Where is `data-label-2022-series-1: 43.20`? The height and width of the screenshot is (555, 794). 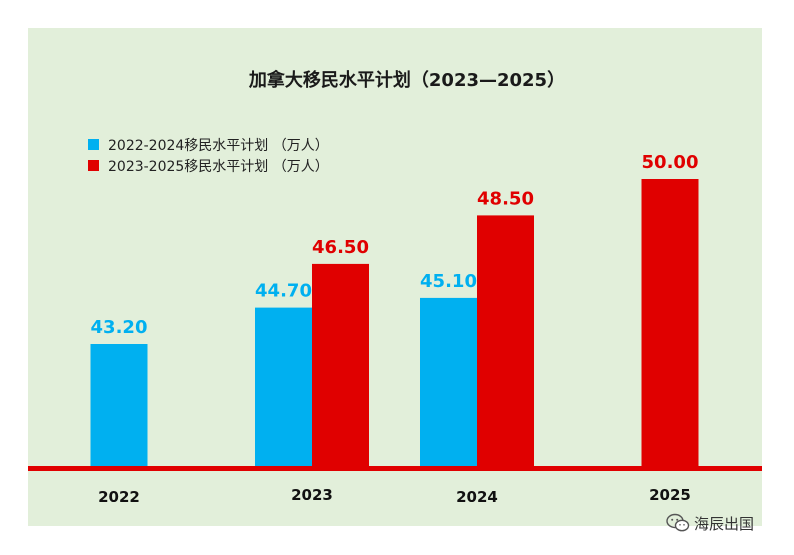 data-label-2022-series-1: 43.20 is located at coordinates (119, 327).